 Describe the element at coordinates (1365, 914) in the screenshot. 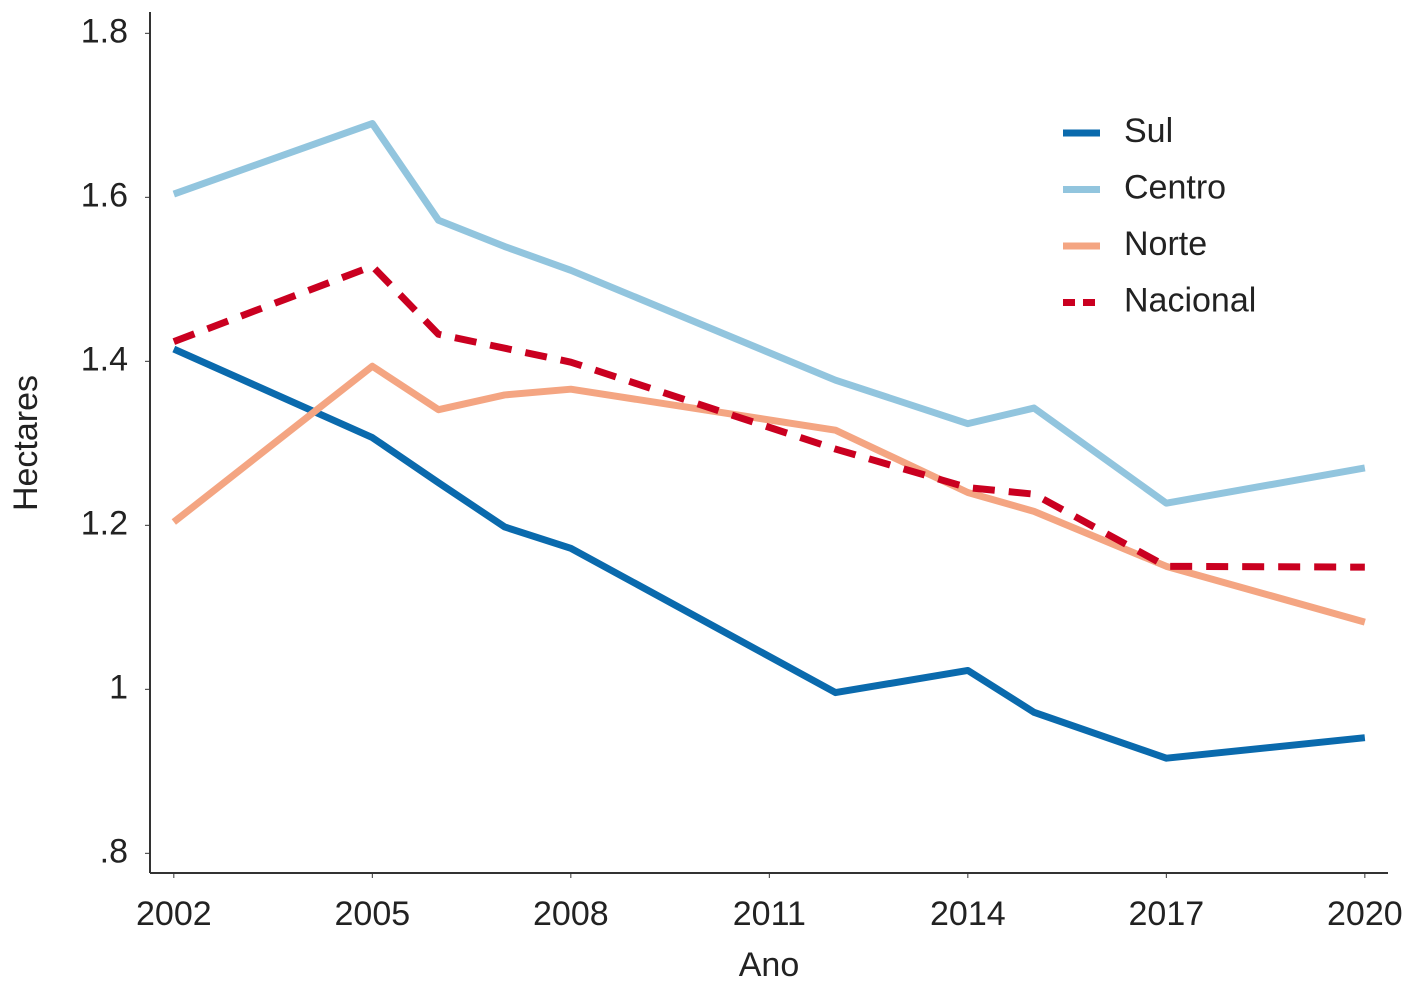

I see `x-tick-label: 2020` at that location.